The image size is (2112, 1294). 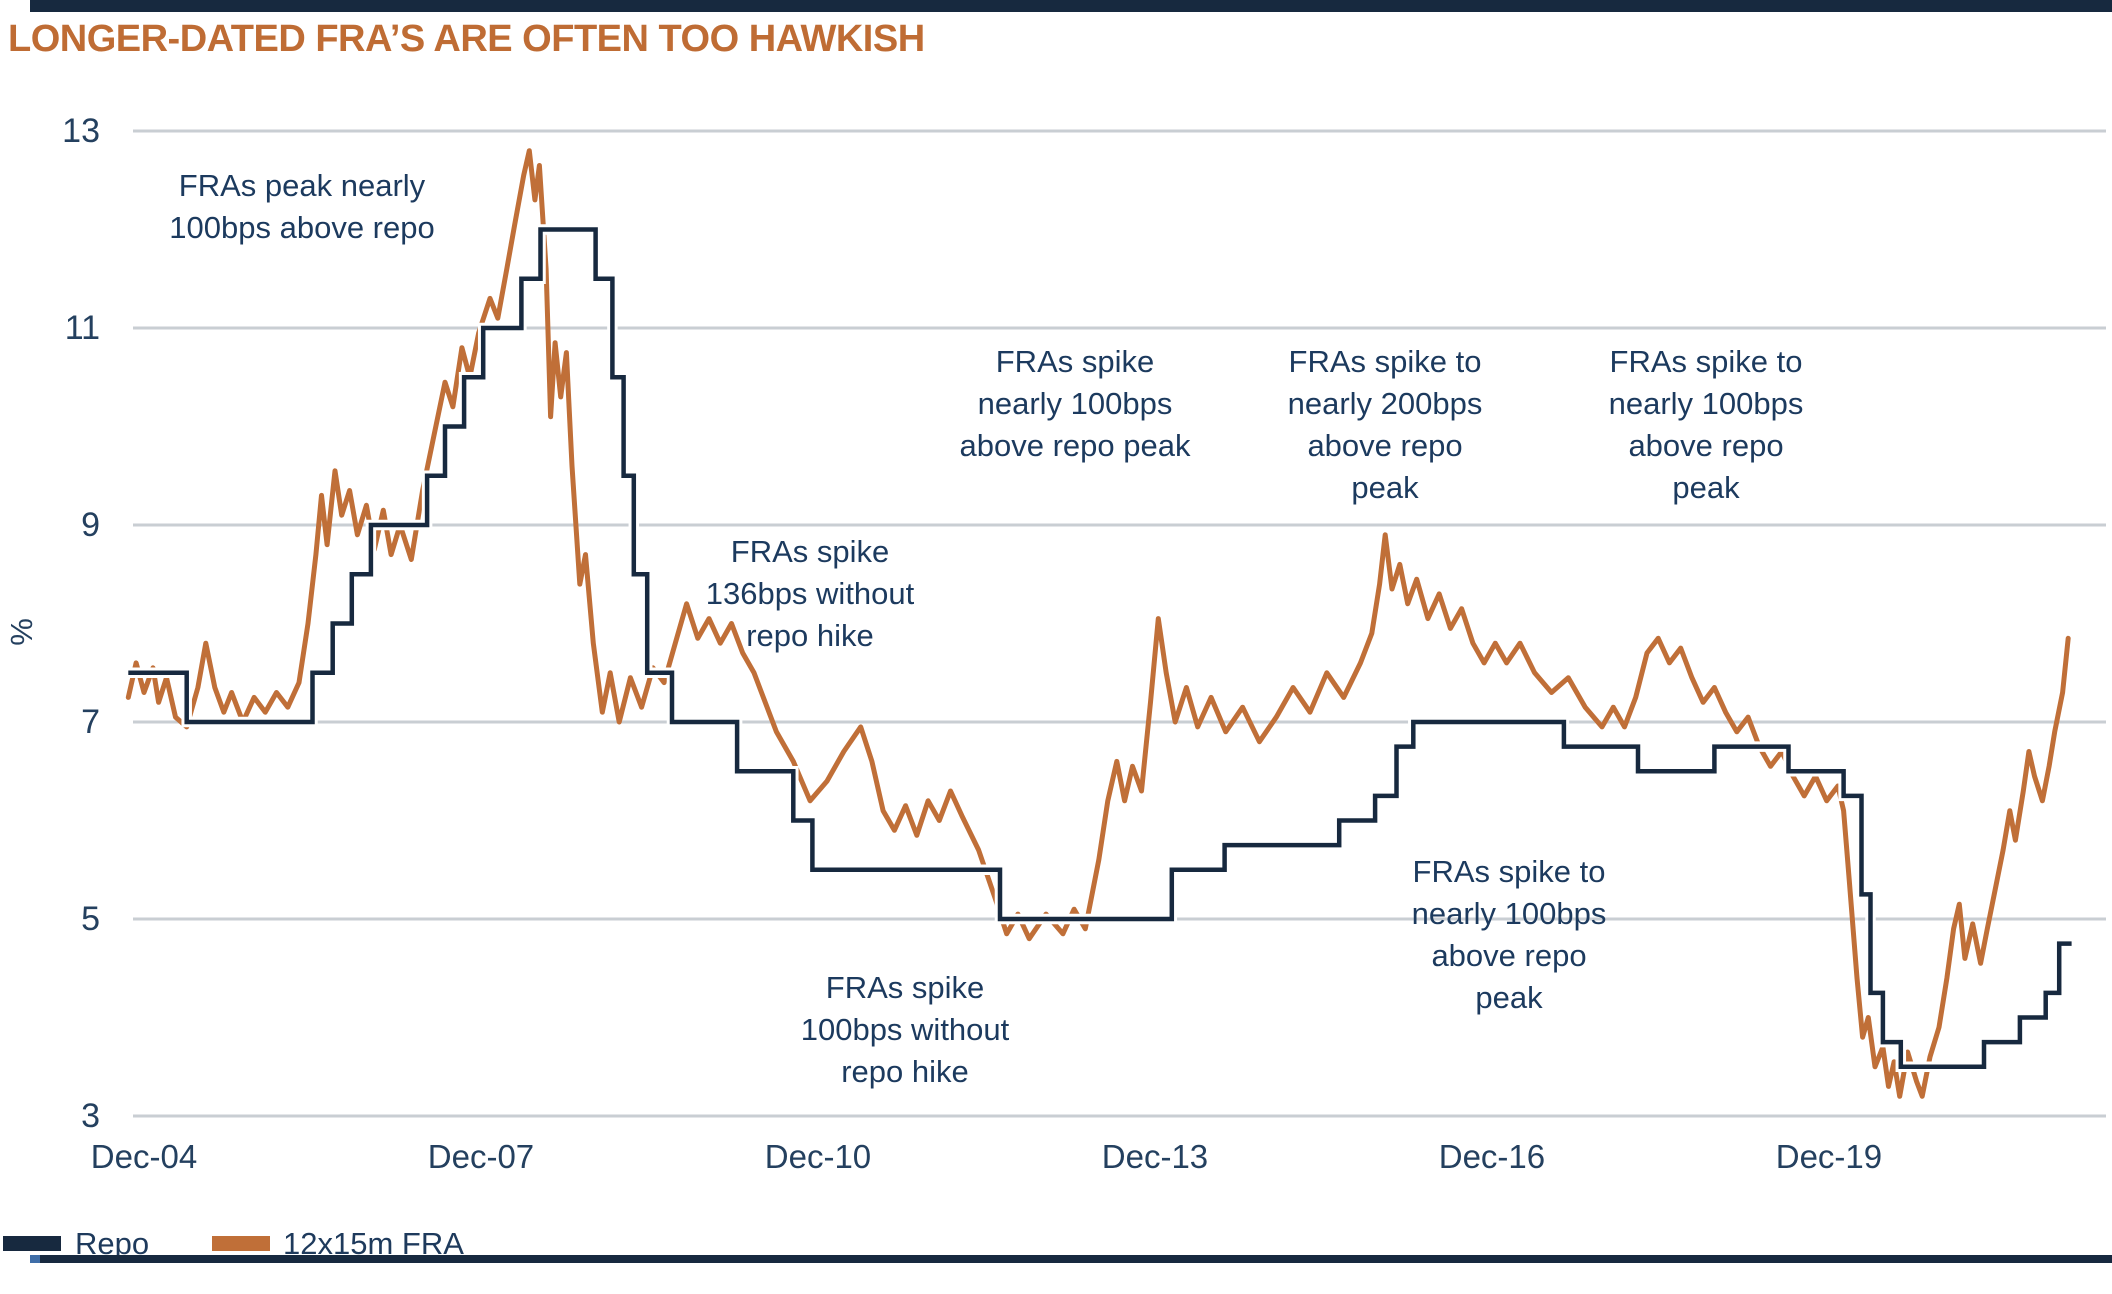 What do you see at coordinates (90, 919) in the screenshot?
I see `y-tick-label-5: 5` at bounding box center [90, 919].